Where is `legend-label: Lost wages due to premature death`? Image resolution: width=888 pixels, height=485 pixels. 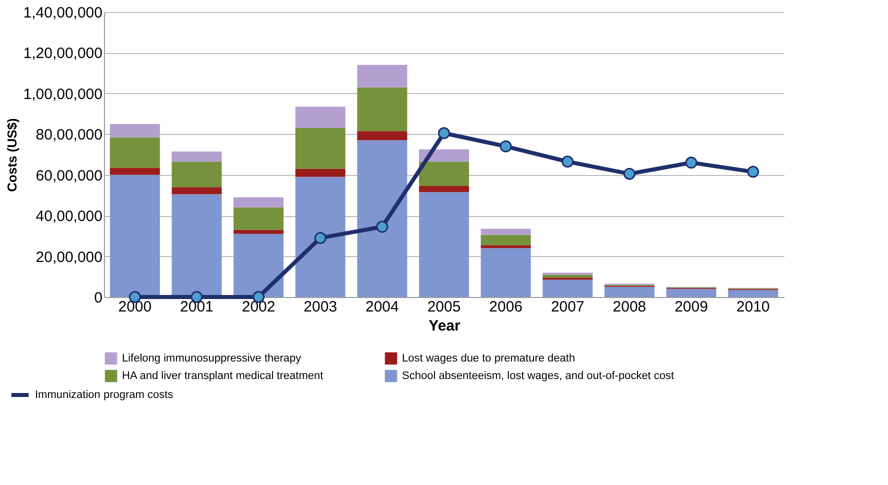
legend-label: Lost wages due to premature death is located at coordinates (489, 358).